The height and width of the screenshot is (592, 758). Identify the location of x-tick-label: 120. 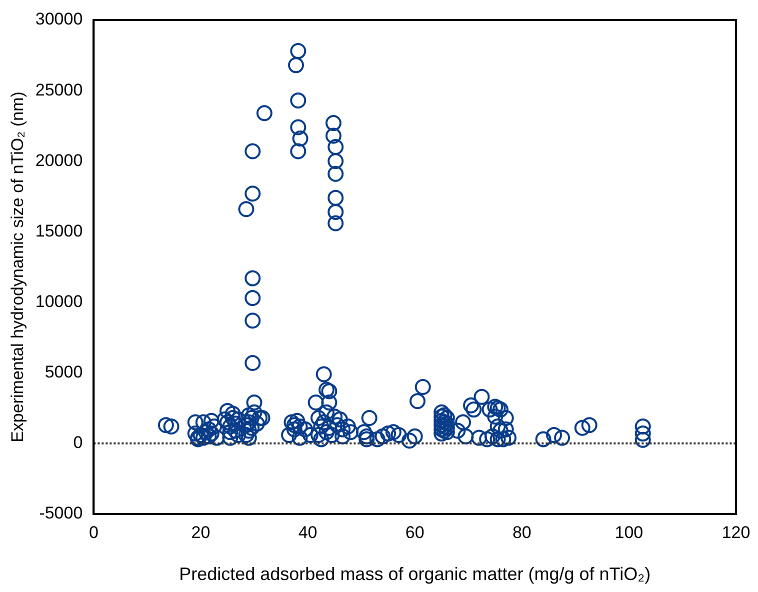
(736, 532).